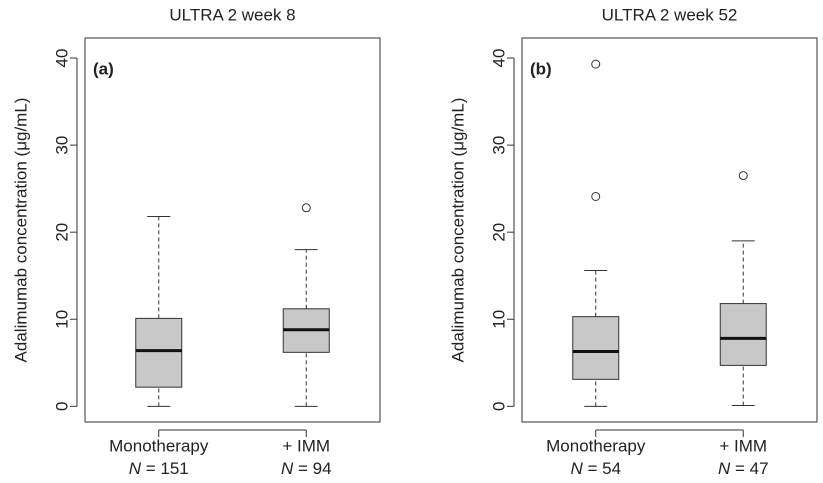  Describe the element at coordinates (306, 468) in the screenshot. I see `n-label: N = 94` at that location.